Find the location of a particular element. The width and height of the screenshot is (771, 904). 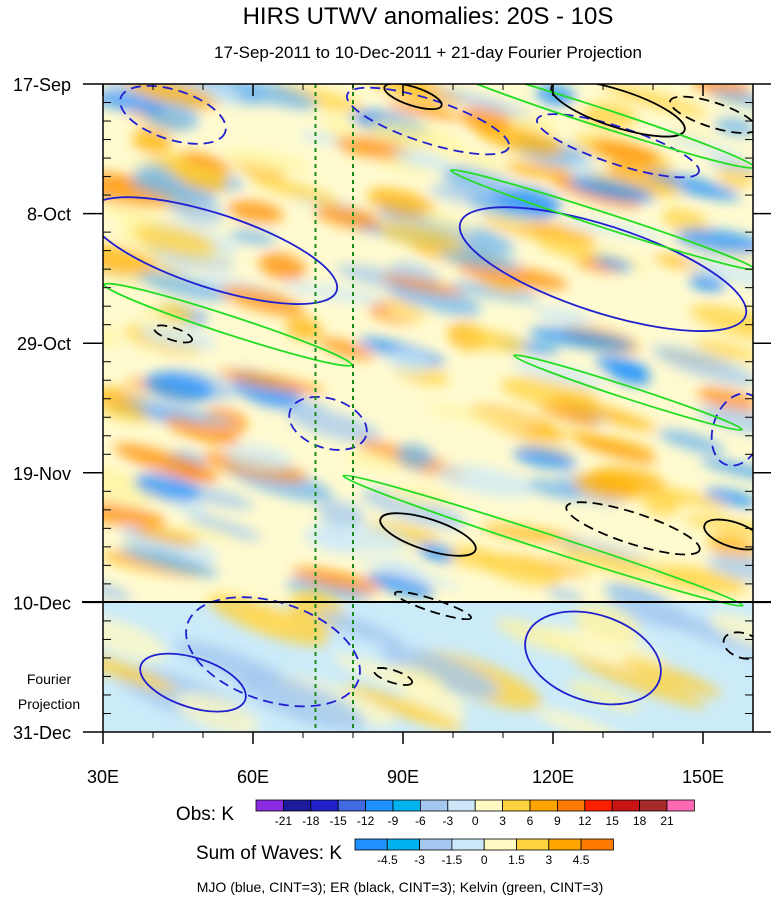

legend-level-label: -18 is located at coordinates (311, 821).